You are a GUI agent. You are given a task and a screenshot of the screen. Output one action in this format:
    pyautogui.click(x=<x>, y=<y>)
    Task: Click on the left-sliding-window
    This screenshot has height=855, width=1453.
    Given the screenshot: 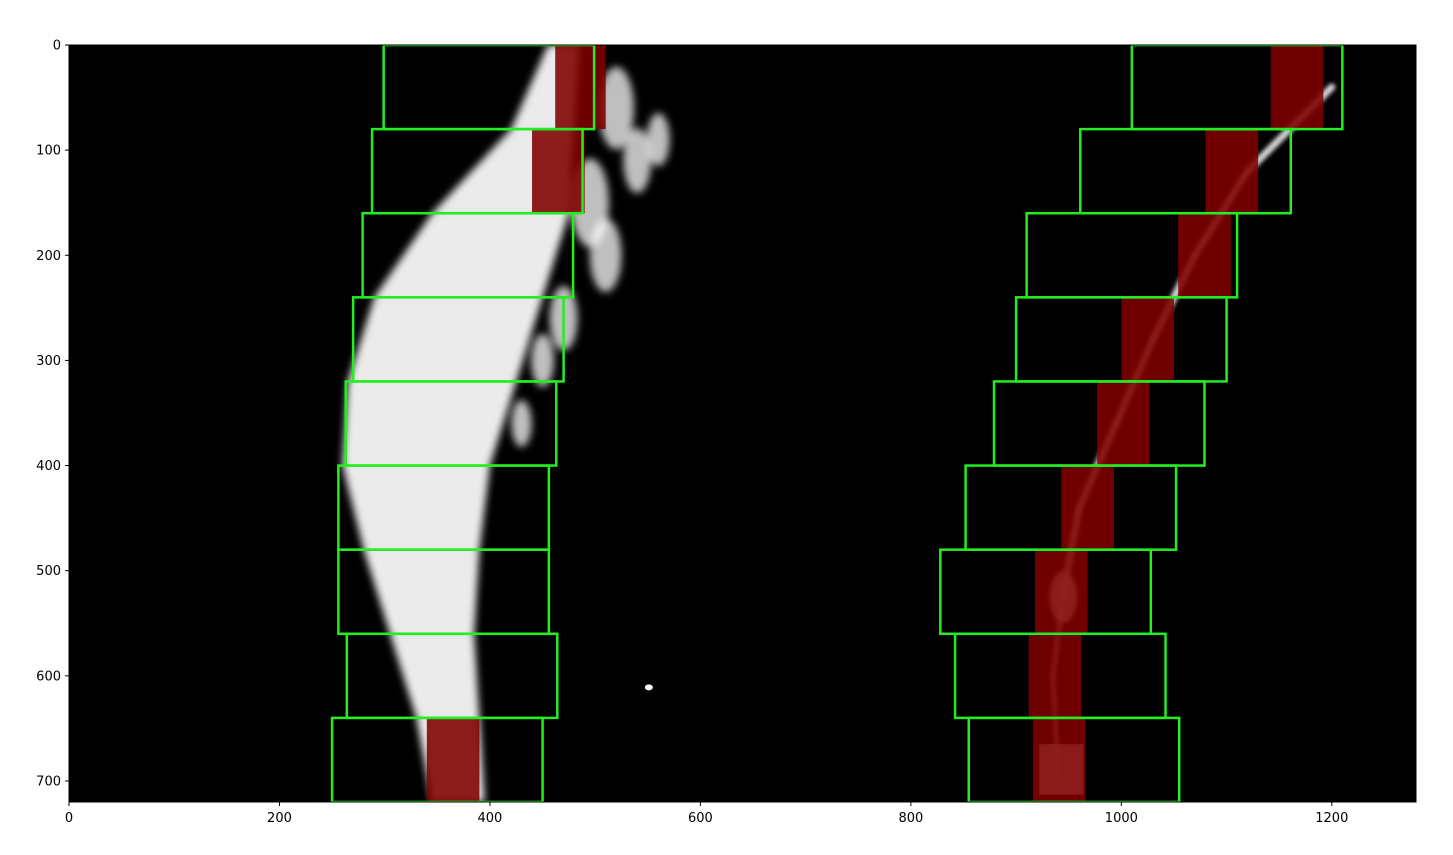 What is the action you would take?
    pyautogui.click(x=437, y=759)
    